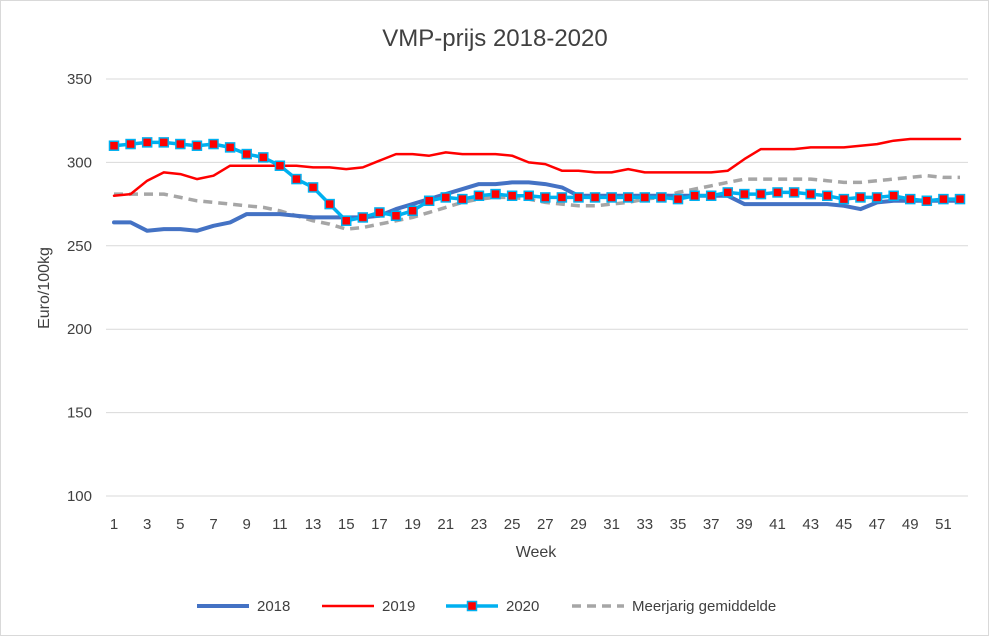 The width and height of the screenshot is (989, 637). Describe the element at coordinates (379, 524) in the screenshot. I see `x-tick-label: 17` at that location.